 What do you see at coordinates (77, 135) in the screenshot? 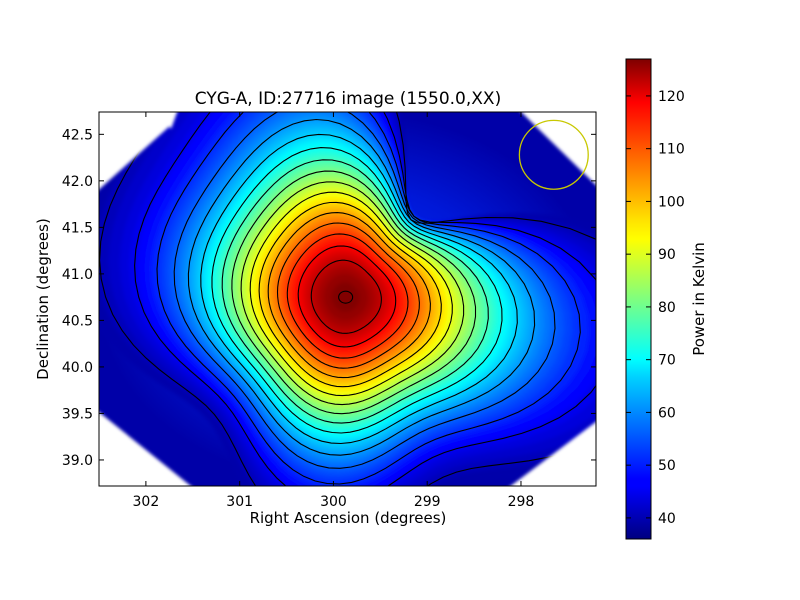
I see `y-tick-label: 42.5` at bounding box center [77, 135].